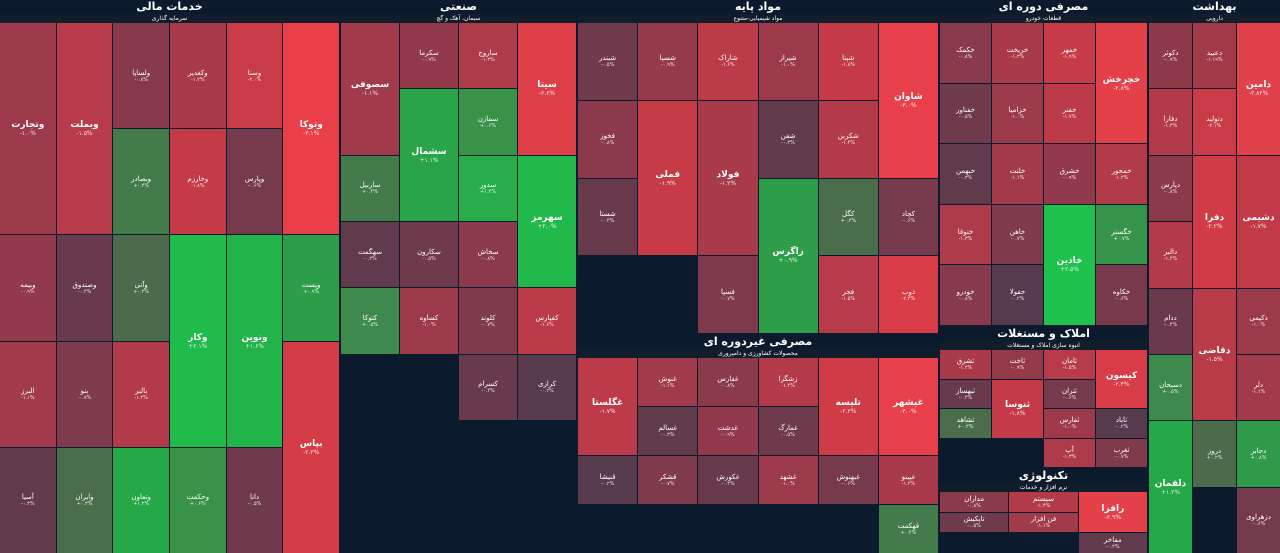  What do you see at coordinates (1069, 113) in the screenshot?
I see `stock-tile: خفنر -۱.۷%` at bounding box center [1069, 113].